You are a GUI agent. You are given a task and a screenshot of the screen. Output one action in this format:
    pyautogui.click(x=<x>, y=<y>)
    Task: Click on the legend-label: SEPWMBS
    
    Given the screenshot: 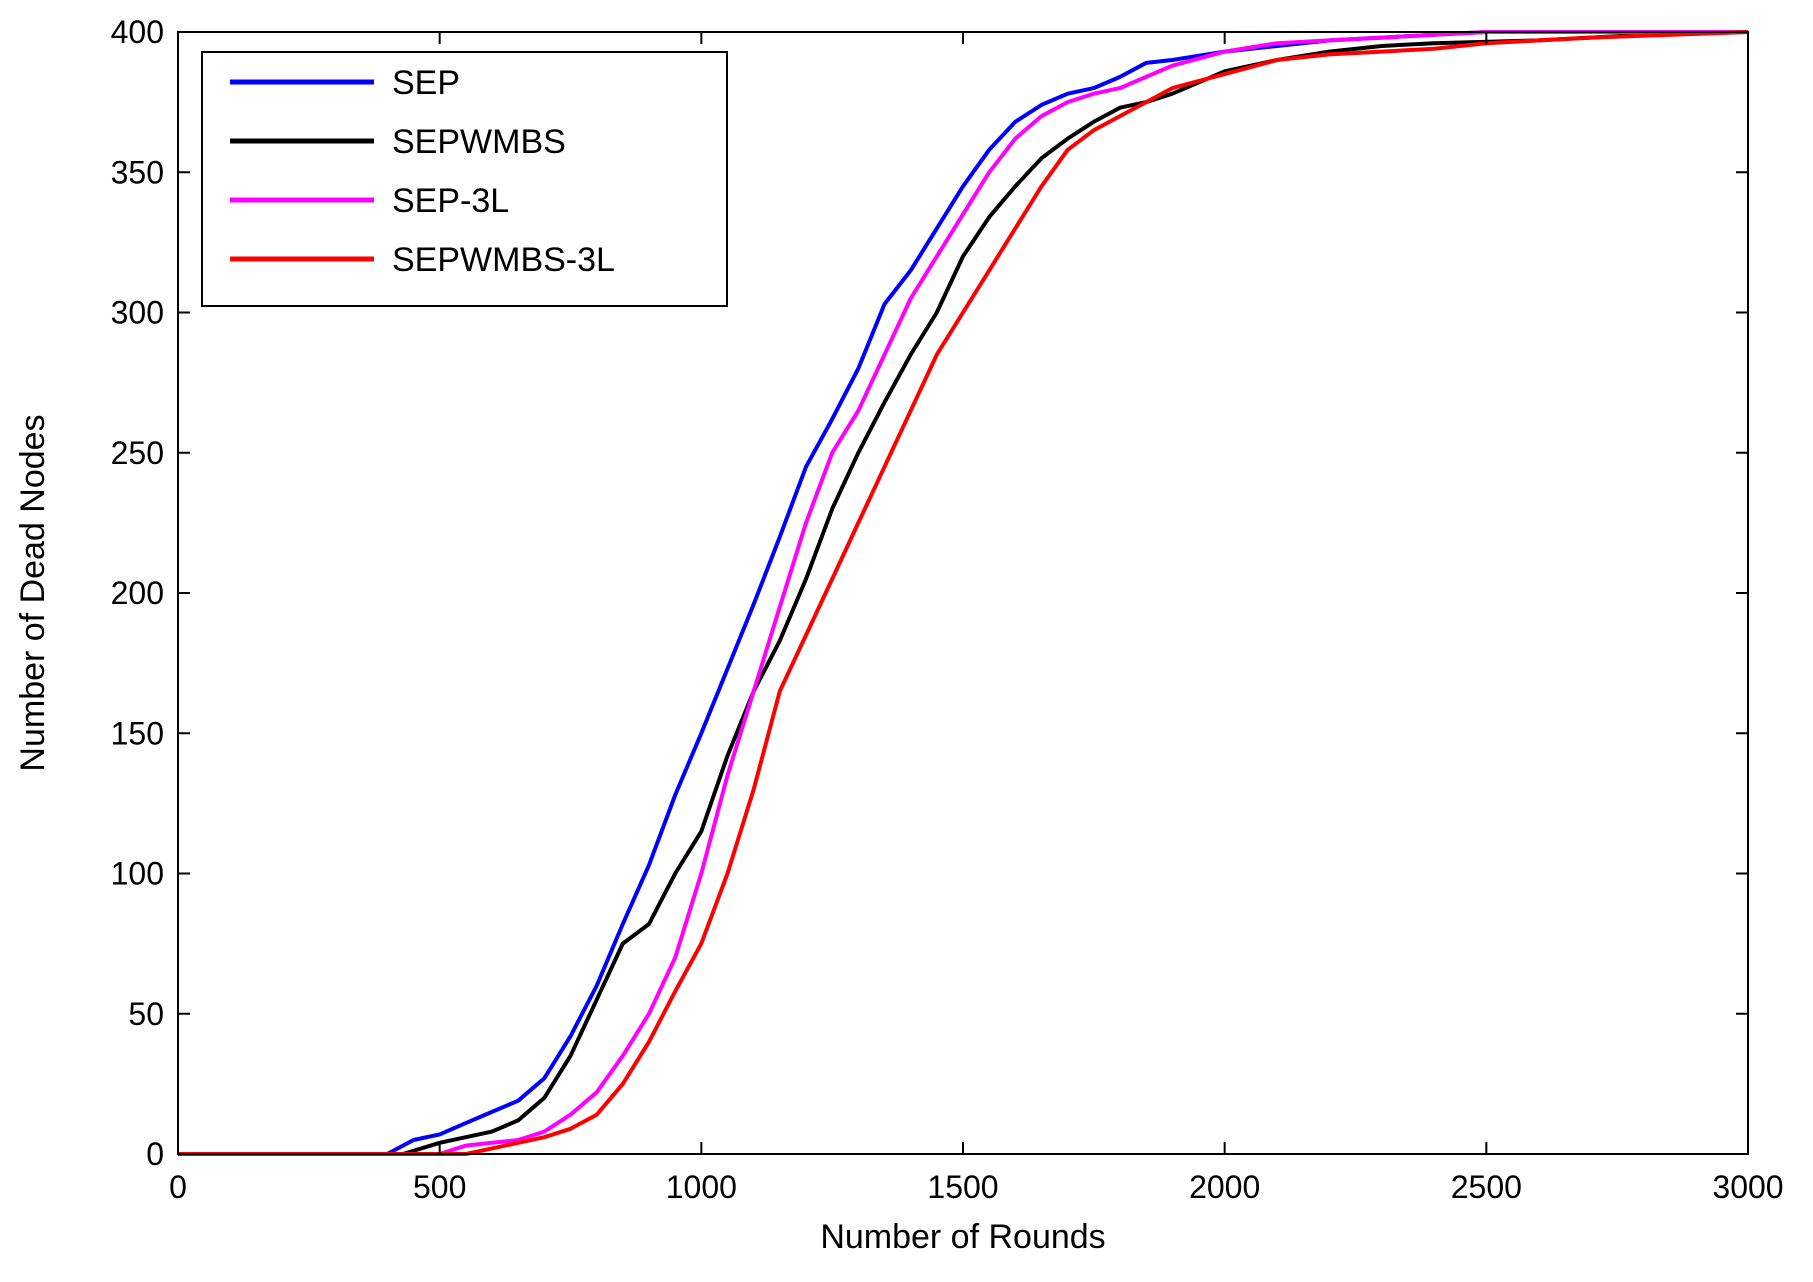 What is the action you would take?
    pyautogui.click(x=479, y=142)
    